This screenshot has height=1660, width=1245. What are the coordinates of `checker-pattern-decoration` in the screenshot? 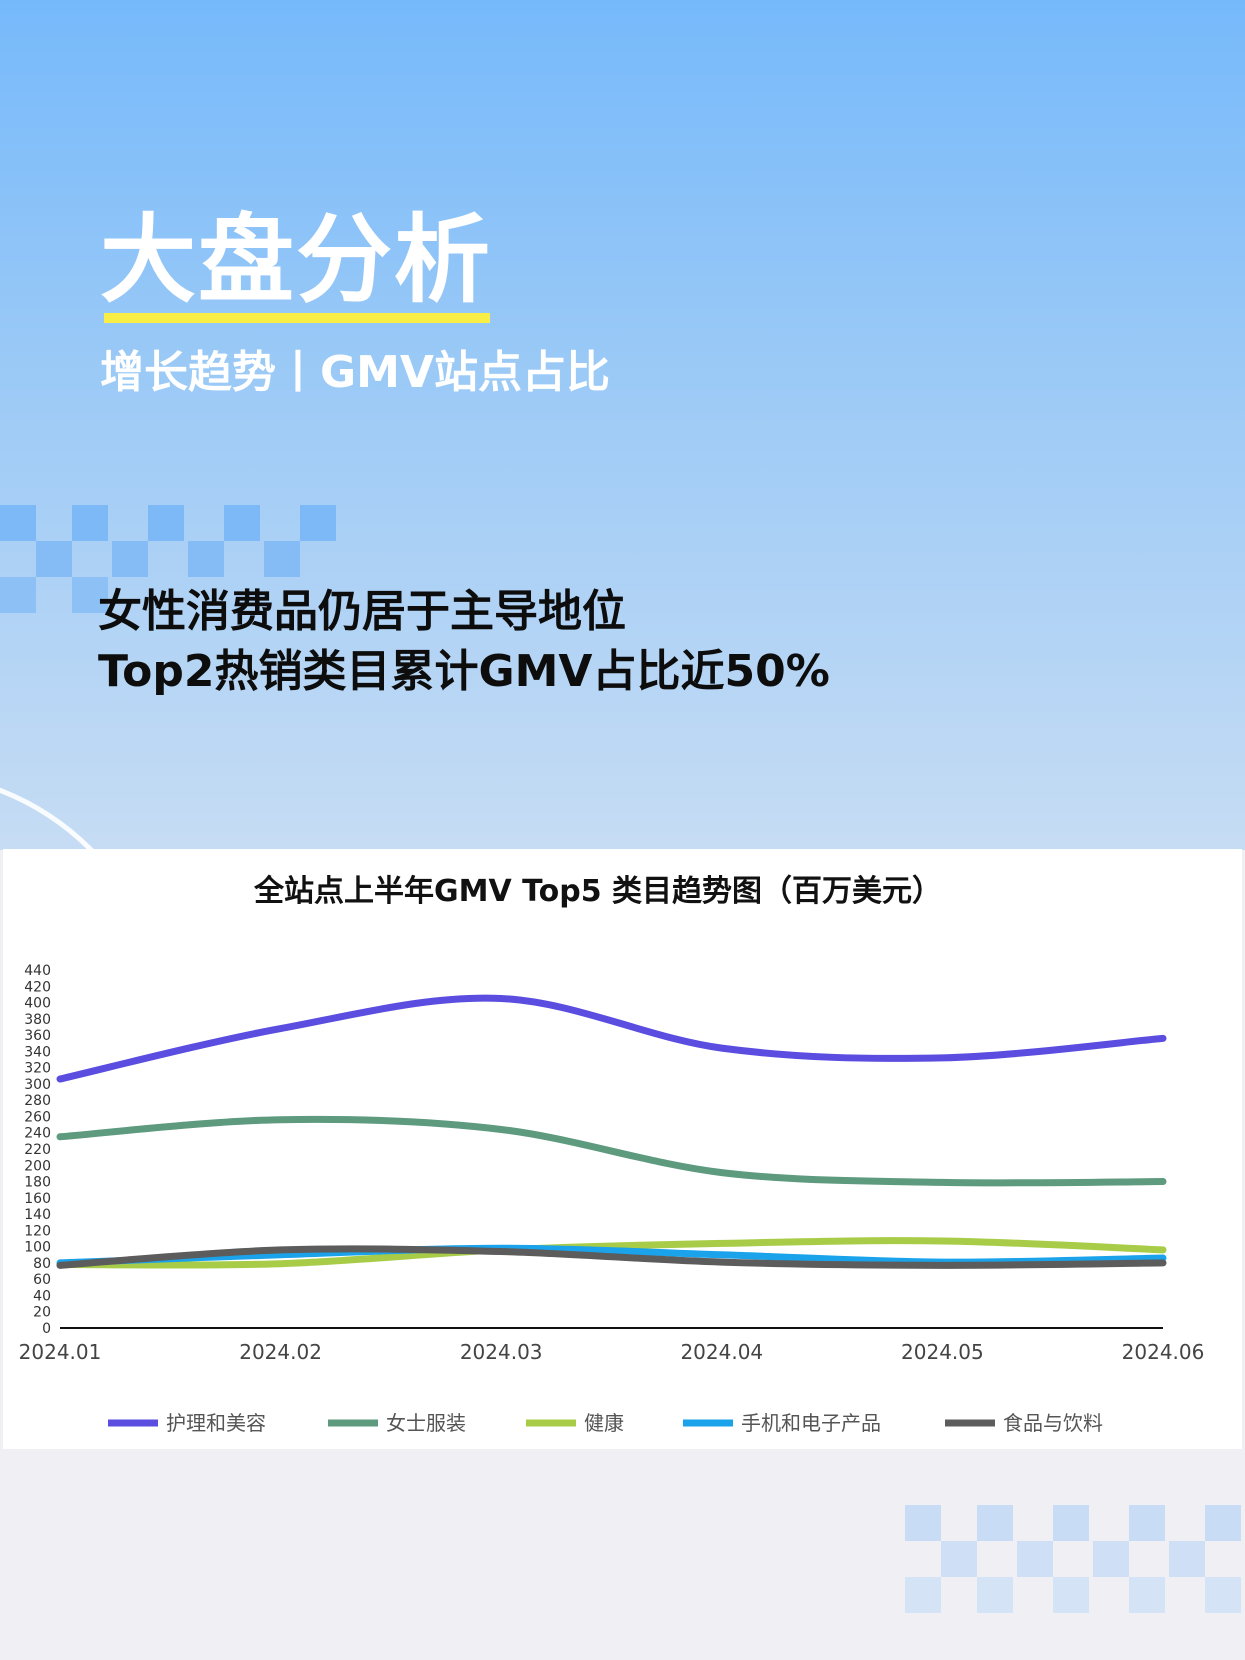 It's located at (170, 560).